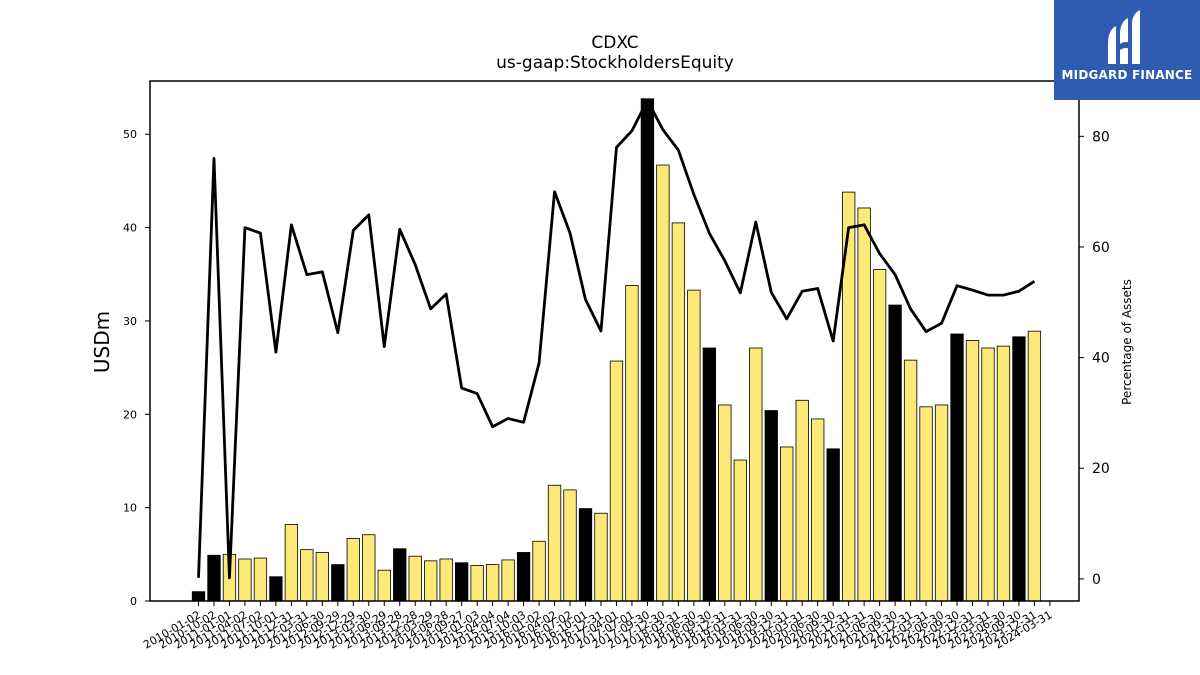 This screenshot has width=1200, height=675. Describe the element at coordinates (1101, 137) in the screenshot. I see `y2-tick-label: 80` at that location.